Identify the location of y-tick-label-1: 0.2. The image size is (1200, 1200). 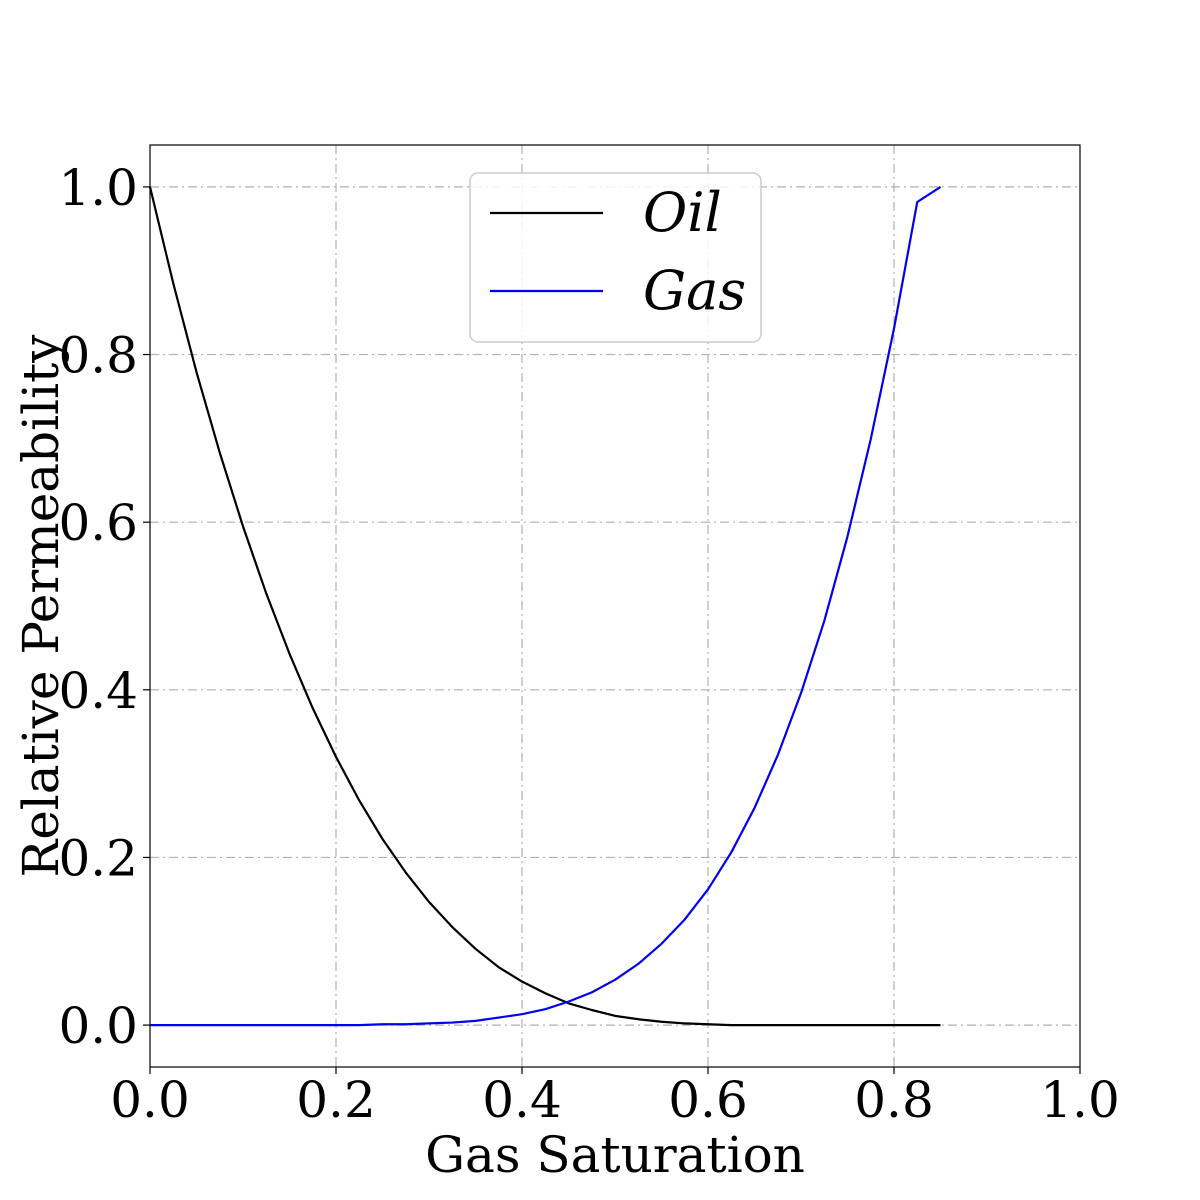
(98, 858).